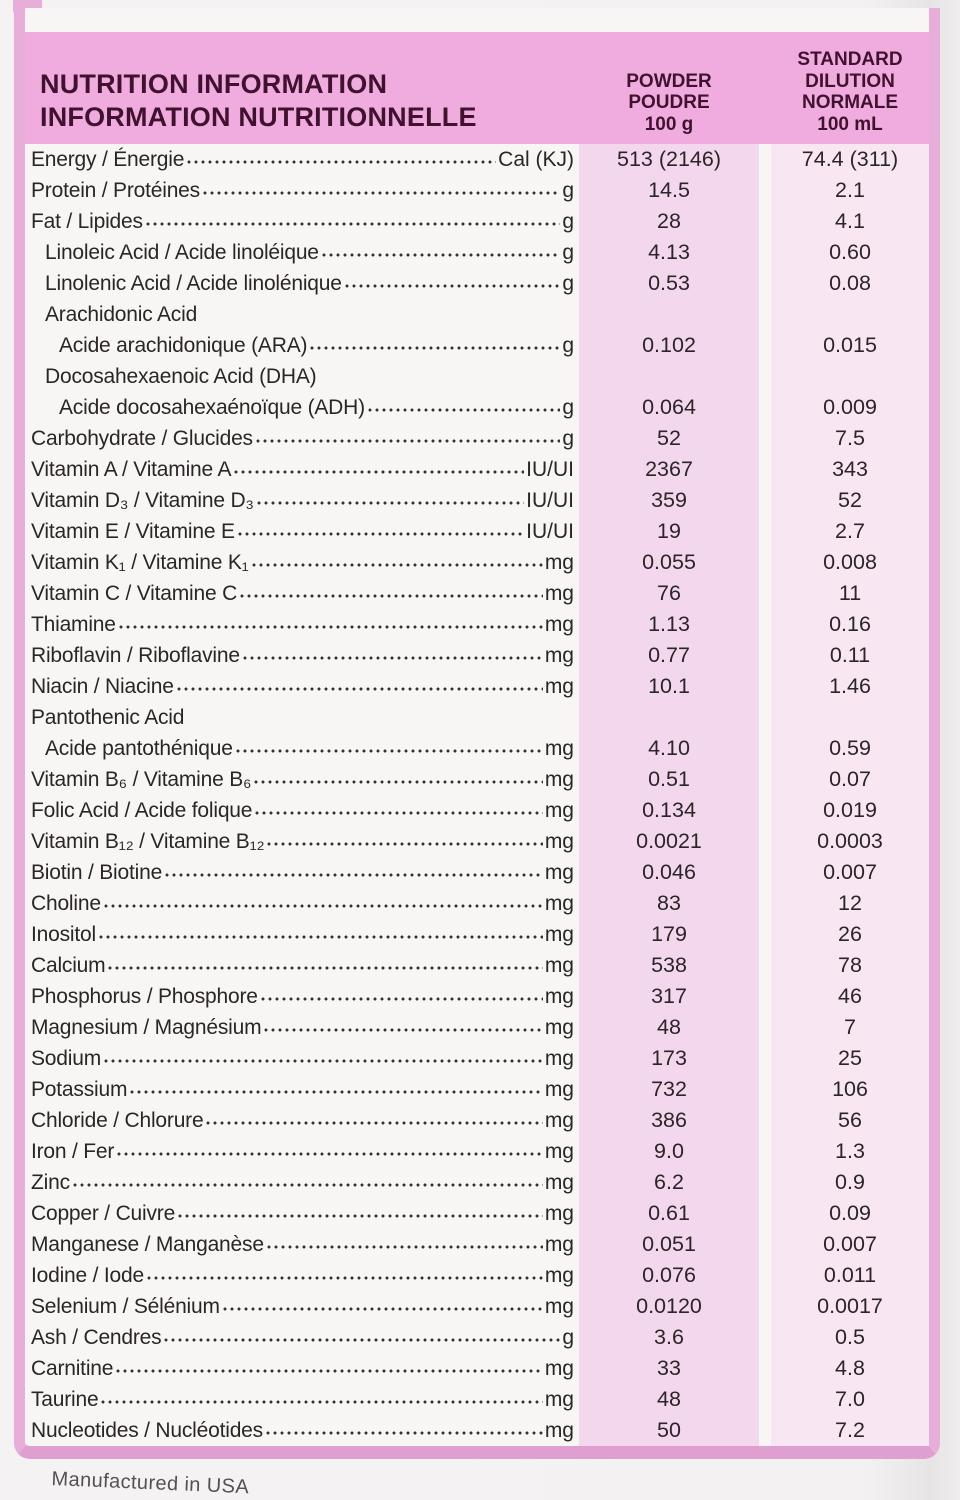 This screenshot has height=1500, width=960. Describe the element at coordinates (477, 345) in the screenshot. I see `table-row: Acide arachidonique (ARA) g 0.102 0.015` at that location.